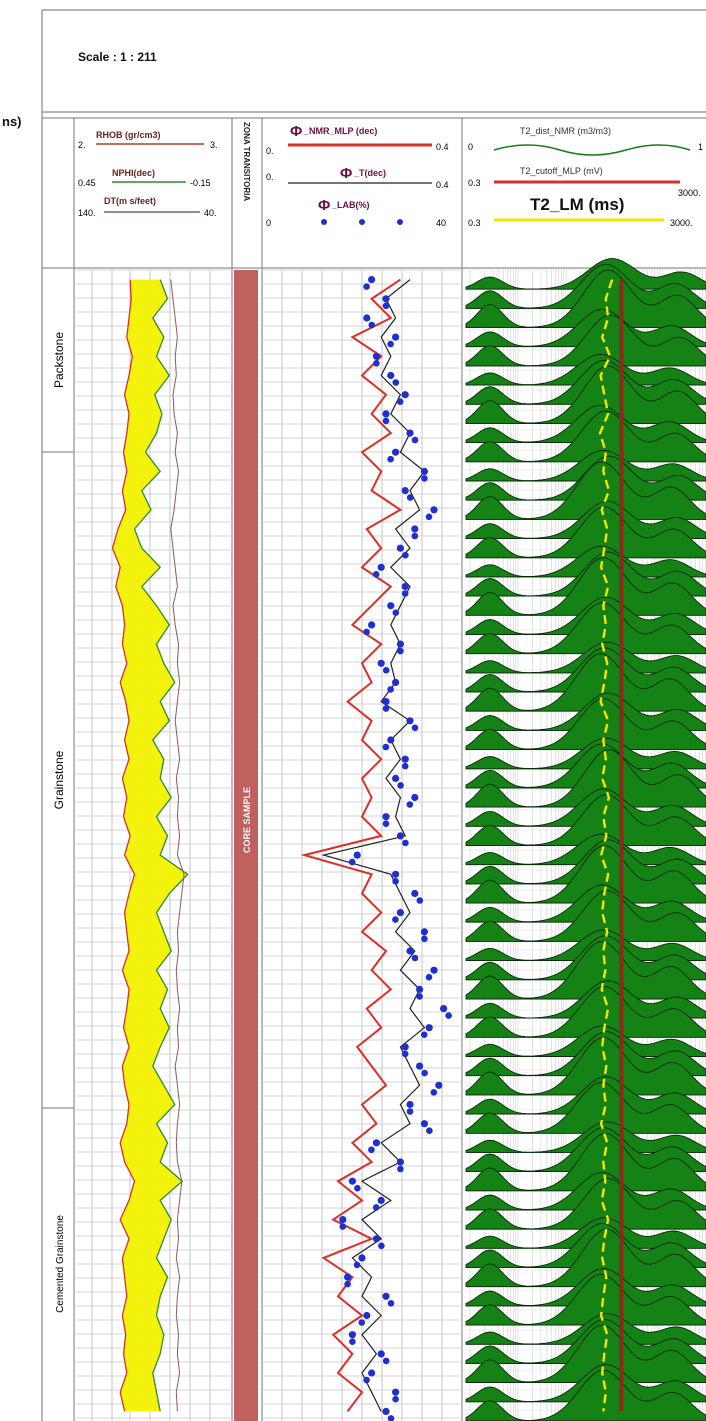  I want to click on lithology-label: Cemented Grainstone, so click(60, 1264).